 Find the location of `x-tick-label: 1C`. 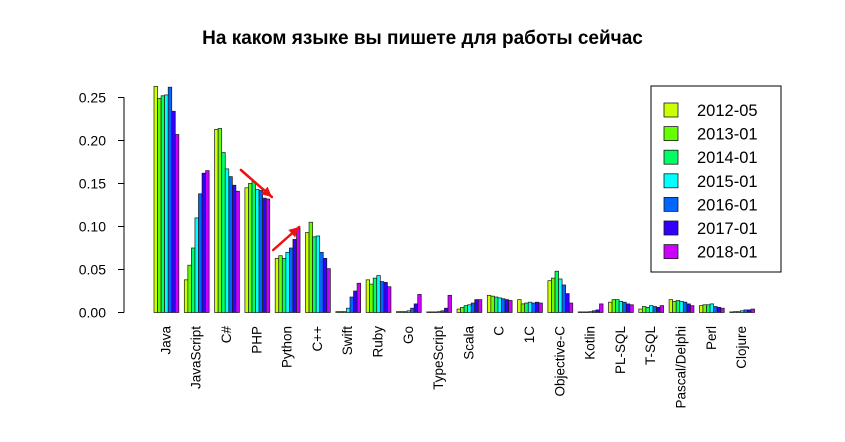

x-tick-label: 1C is located at coordinates (529, 335).